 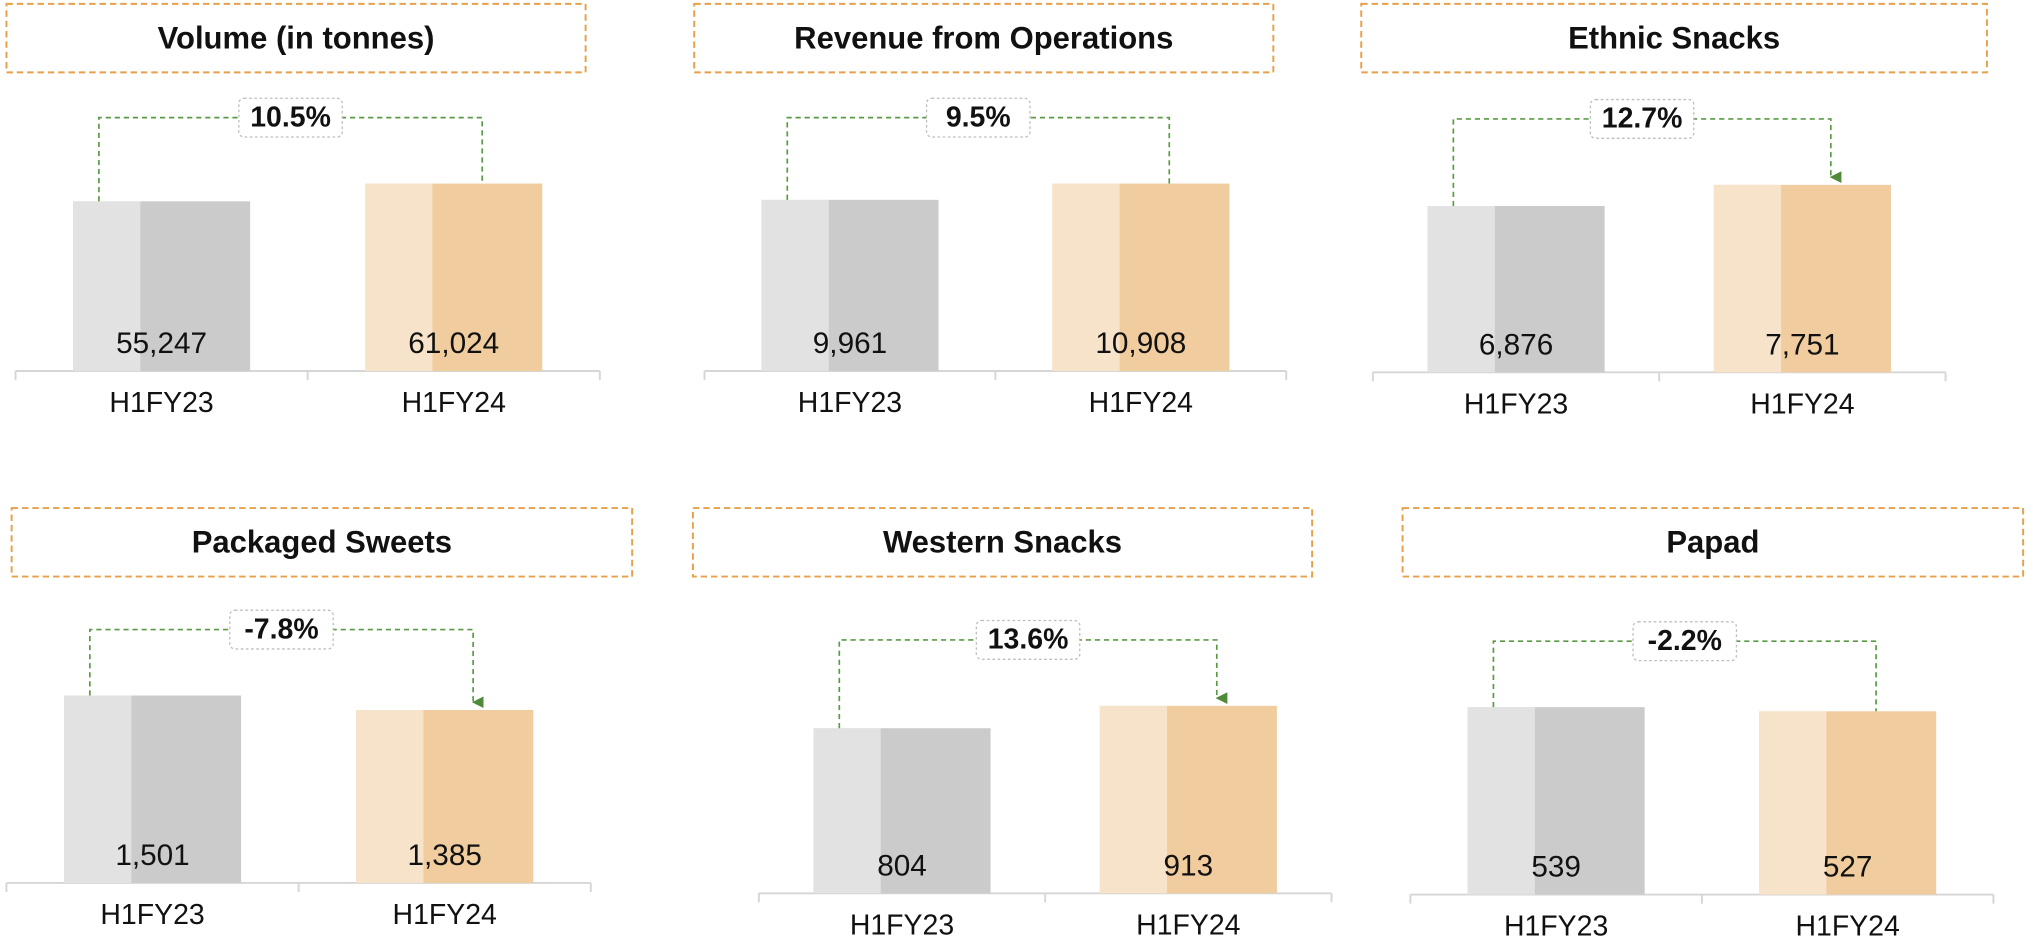 I want to click on value-label: 6,876, so click(x=1516, y=344).